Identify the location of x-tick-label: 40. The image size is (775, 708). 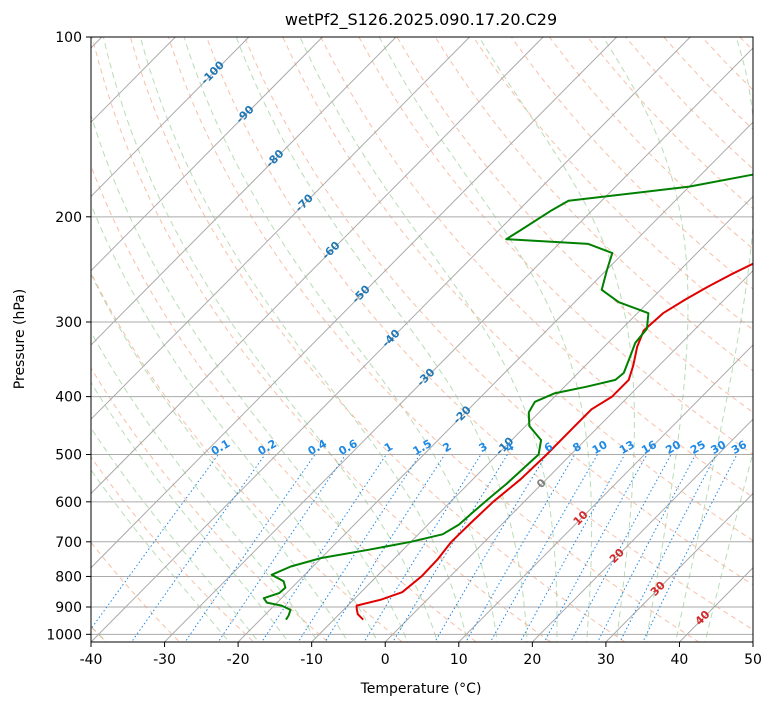
(680, 660).